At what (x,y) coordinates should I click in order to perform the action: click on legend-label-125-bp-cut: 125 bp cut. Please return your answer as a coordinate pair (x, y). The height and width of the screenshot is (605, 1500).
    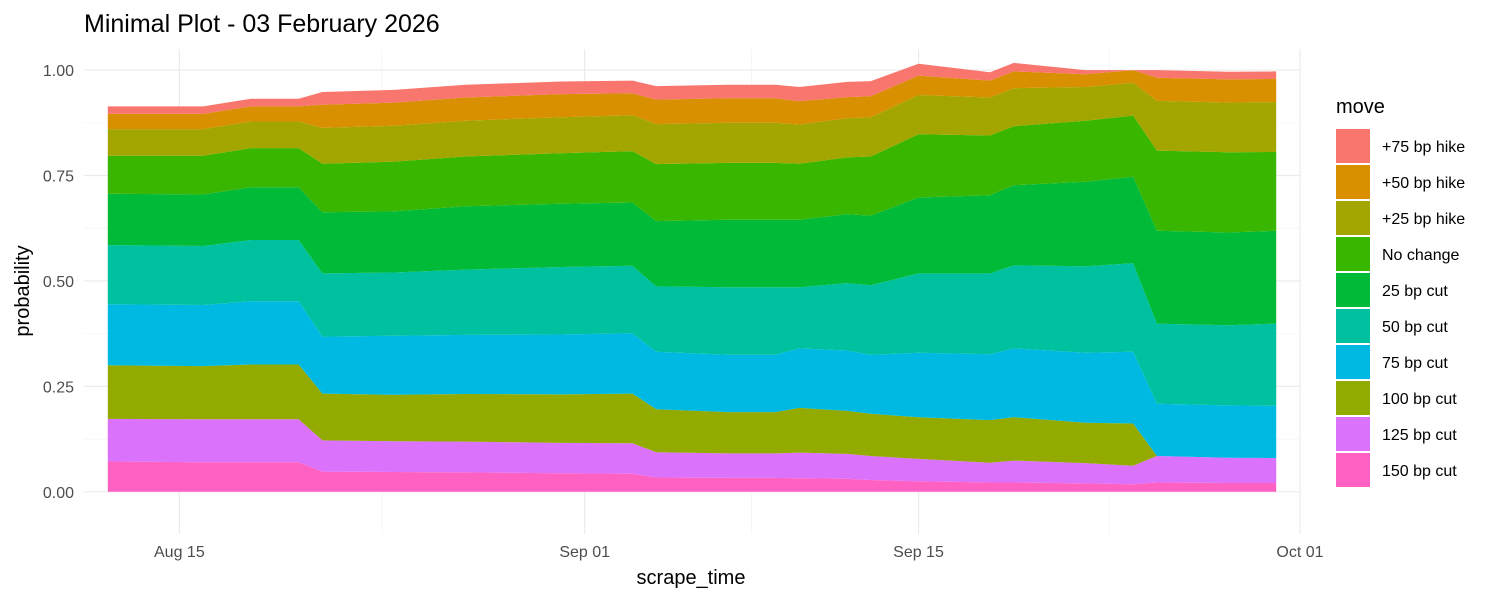
    Looking at the image, I should click on (1419, 435).